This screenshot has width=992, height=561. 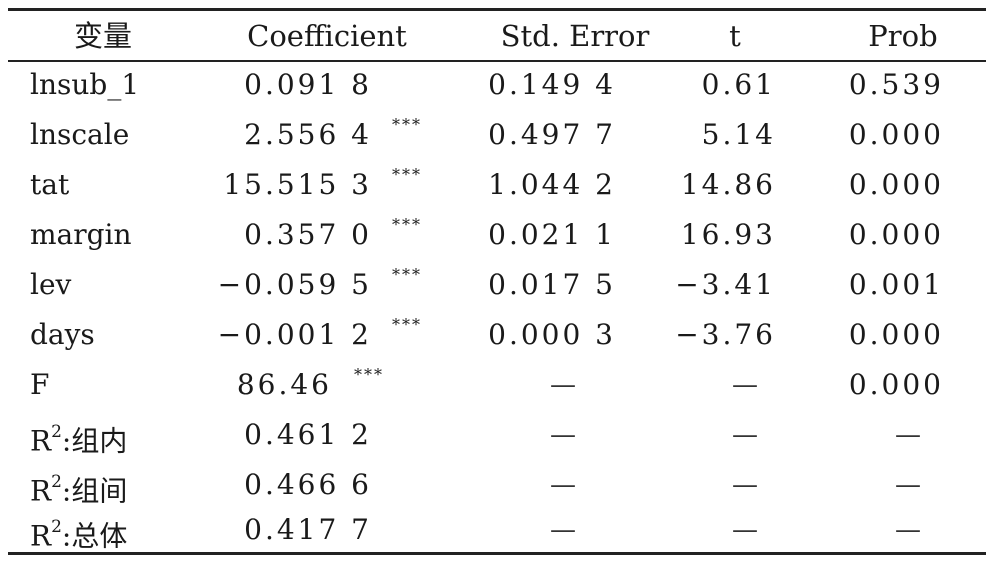 What do you see at coordinates (308, 484) in the screenshot?
I see `stat-value: 0.466 6` at bounding box center [308, 484].